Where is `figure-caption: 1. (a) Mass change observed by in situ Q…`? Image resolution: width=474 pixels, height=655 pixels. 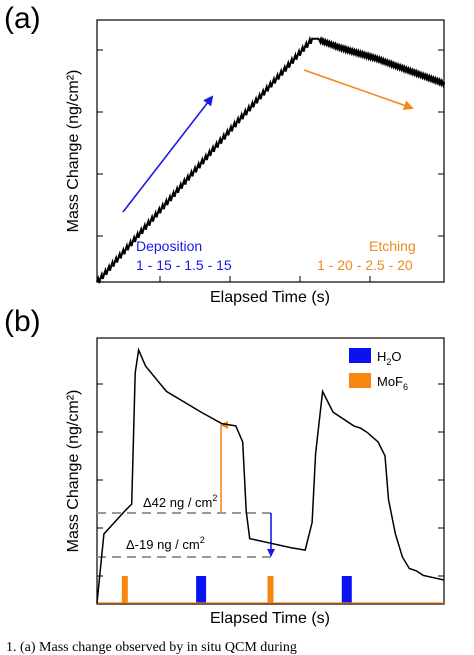
figure-caption: 1. (a) Mass change observed by in situ Q… is located at coordinates (151, 647).